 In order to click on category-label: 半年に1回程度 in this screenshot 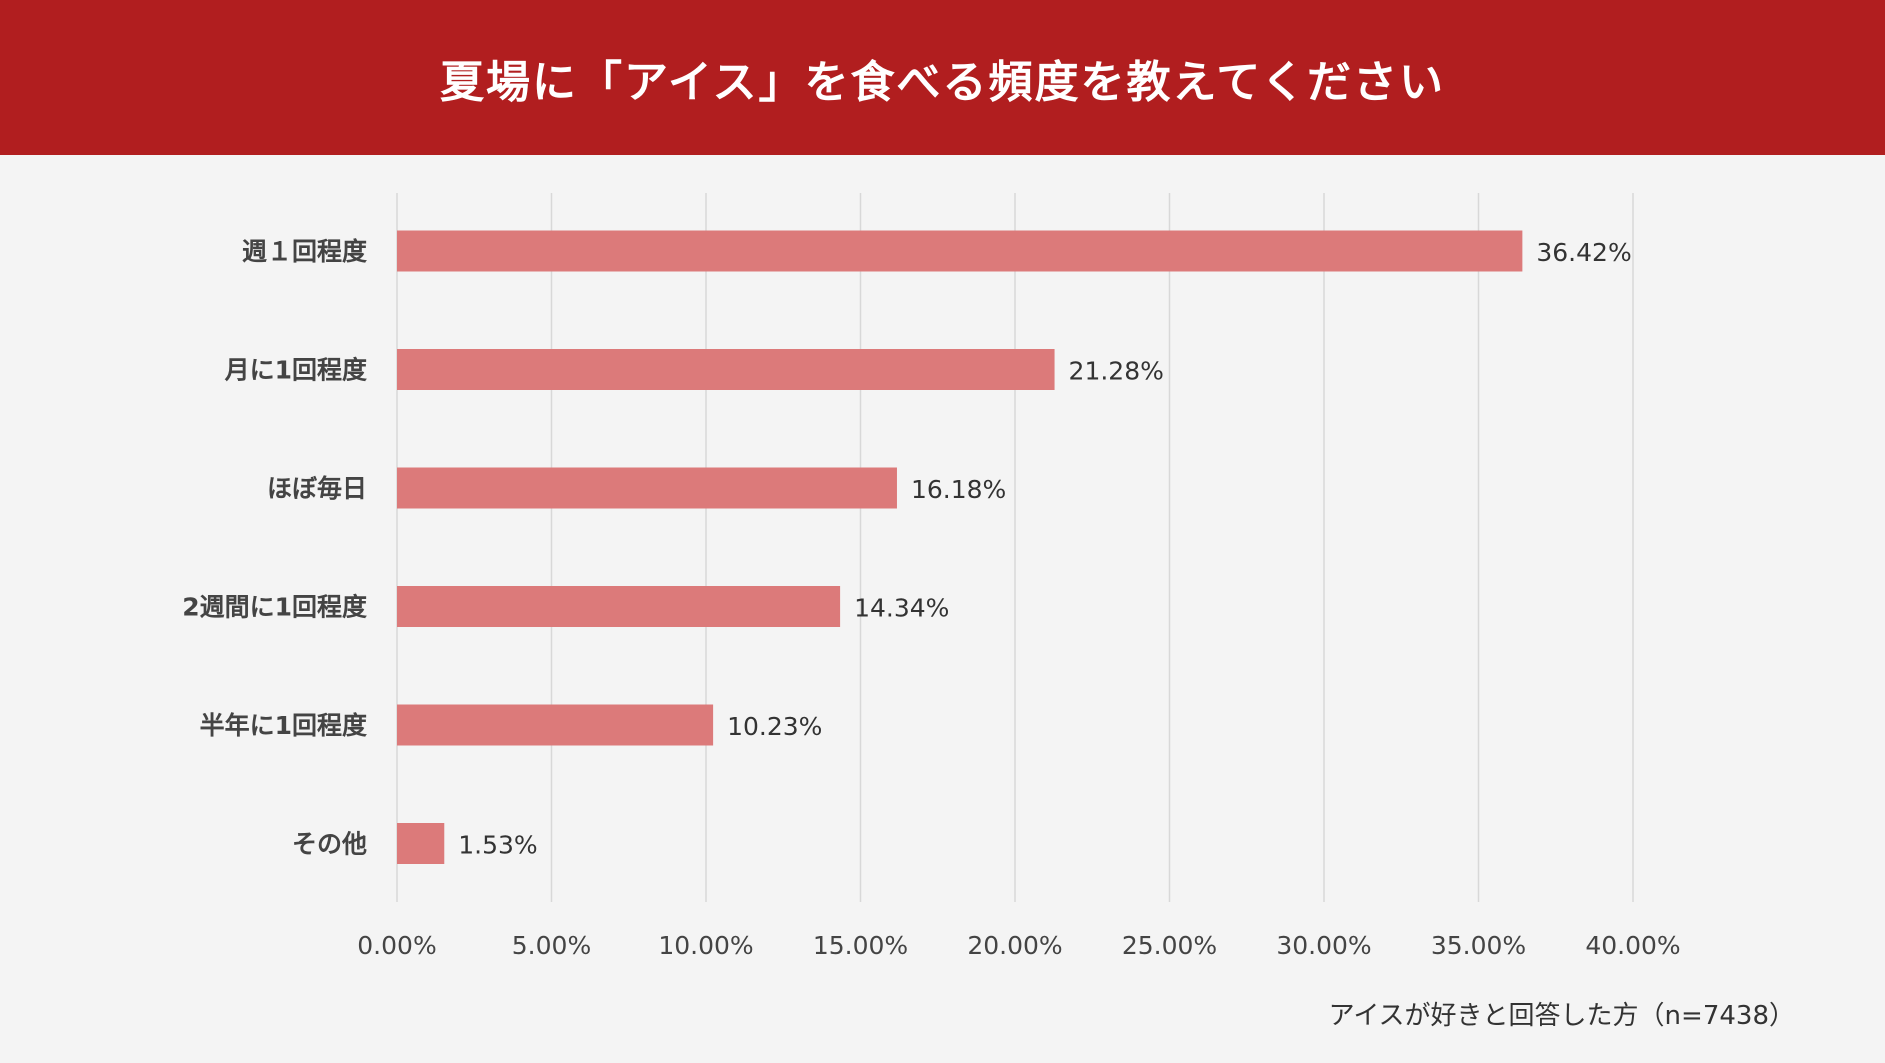, I will do `click(283, 725)`.